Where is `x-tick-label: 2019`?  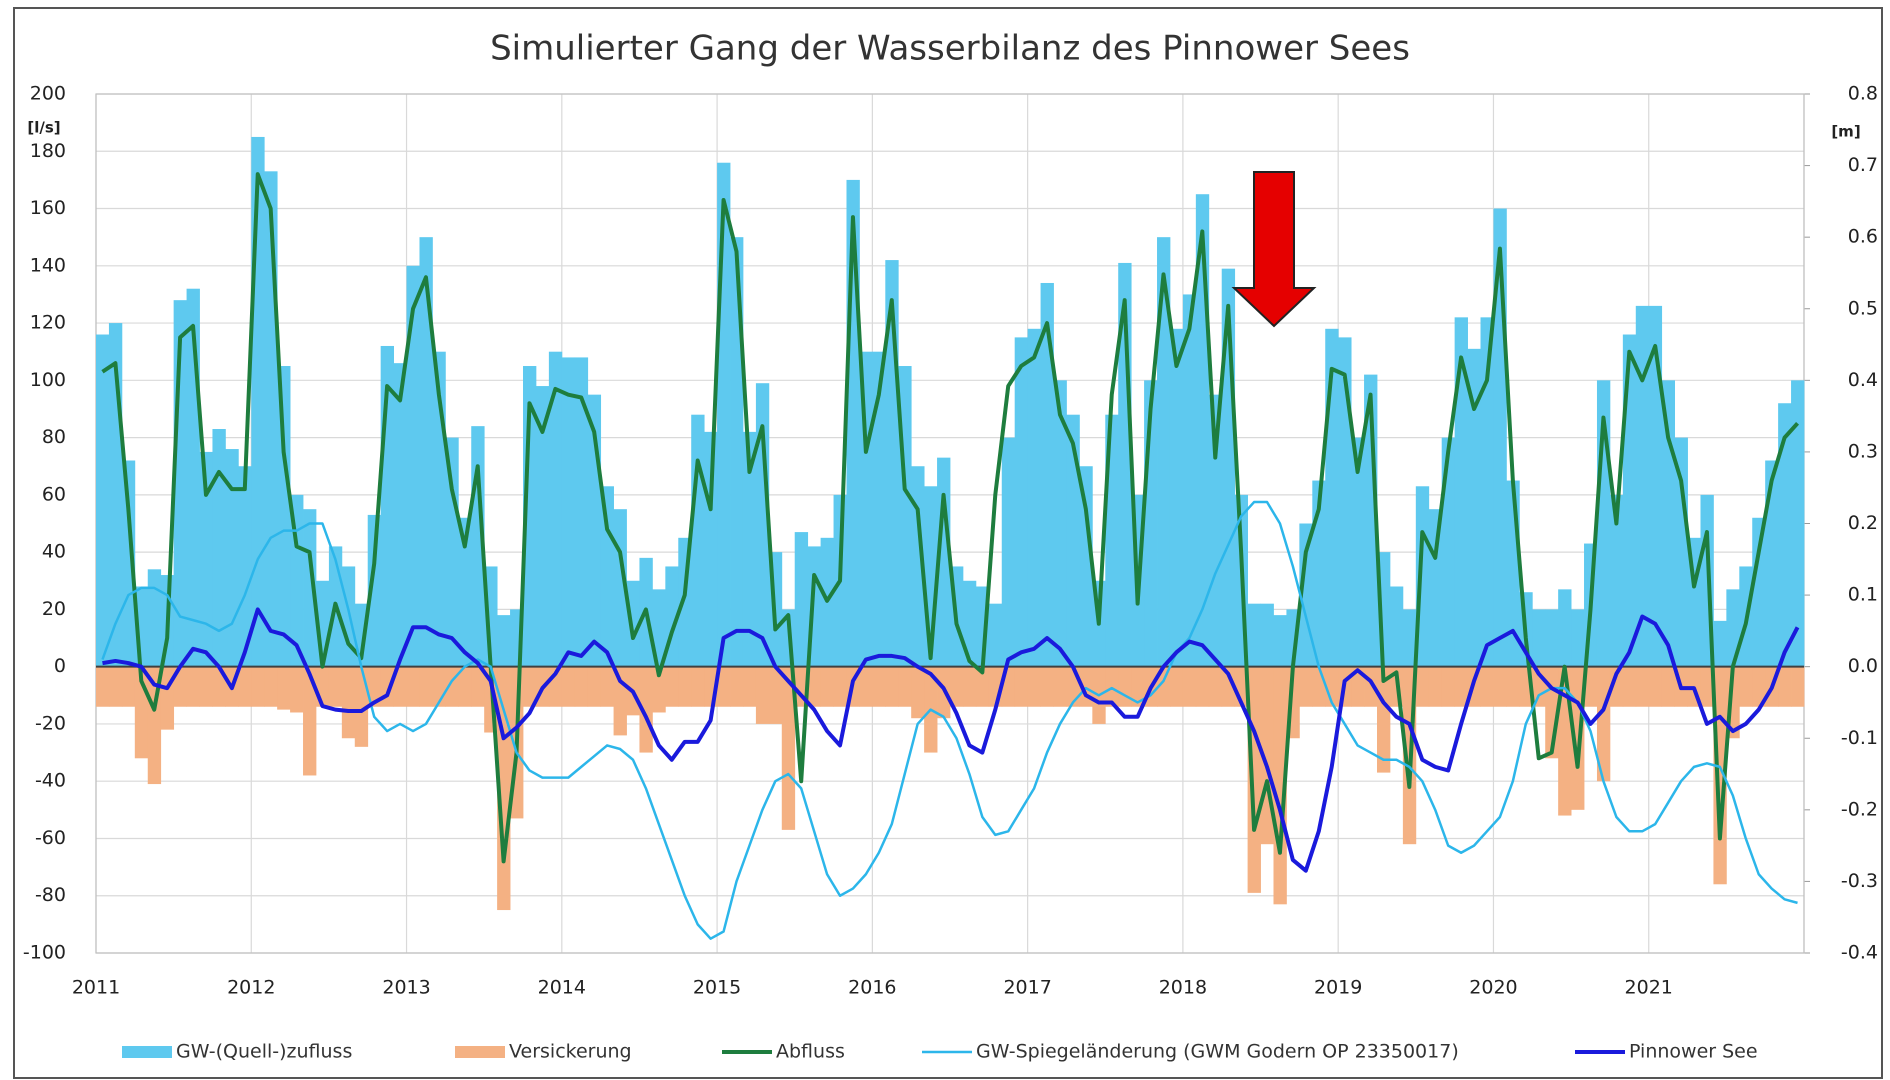
x-tick-label: 2019 is located at coordinates (1338, 988).